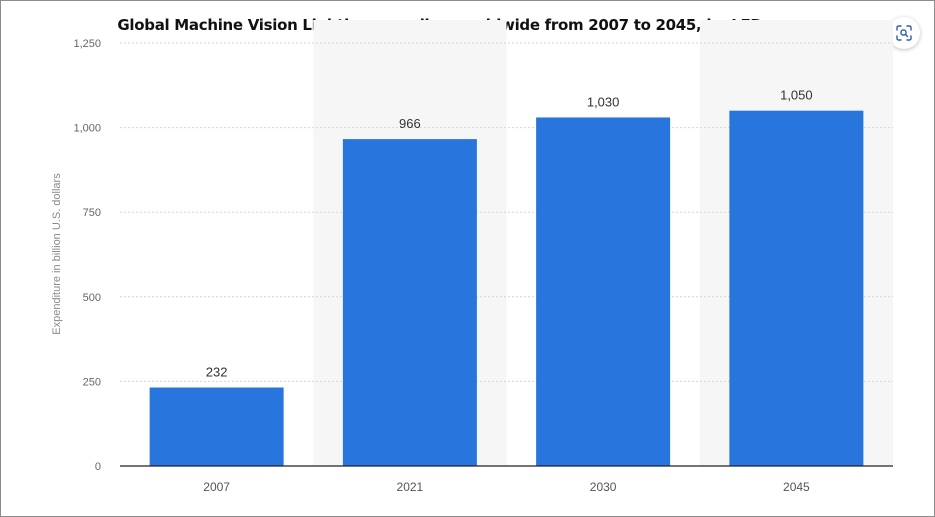 The height and width of the screenshot is (517, 935). I want to click on visual-search-button, so click(904, 33).